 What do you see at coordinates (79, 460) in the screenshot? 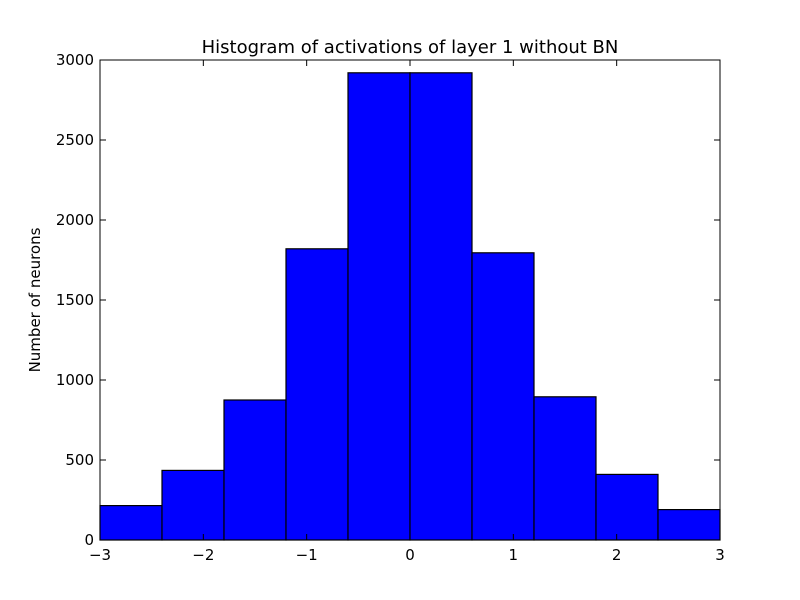
I see `y-tick-label: 500` at bounding box center [79, 460].